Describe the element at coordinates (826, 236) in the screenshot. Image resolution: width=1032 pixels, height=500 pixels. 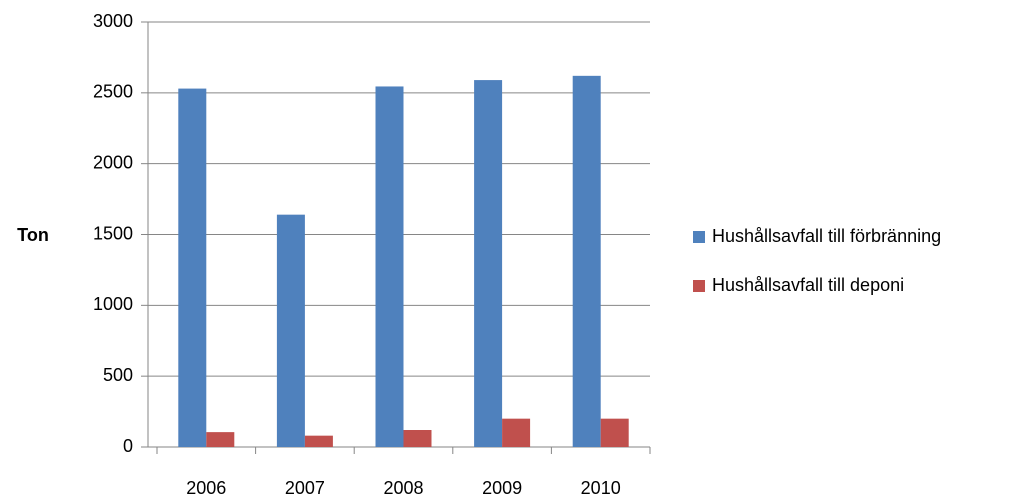
I see `legend-label: Hushållsavfall till förbränning` at that location.